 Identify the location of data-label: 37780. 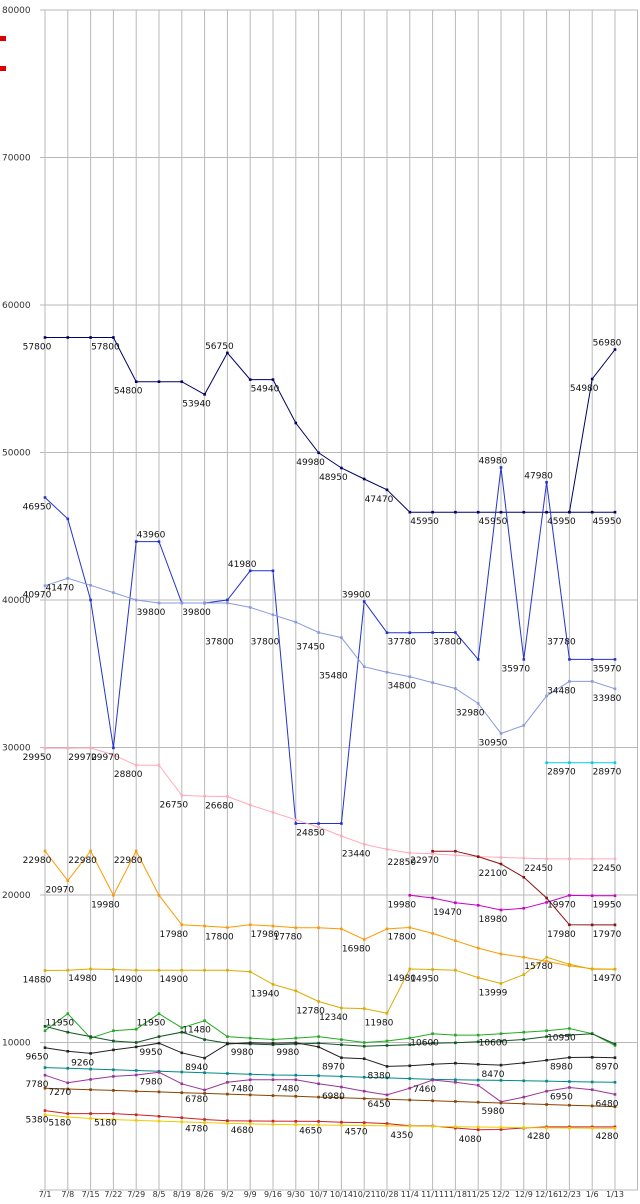
(561, 643).